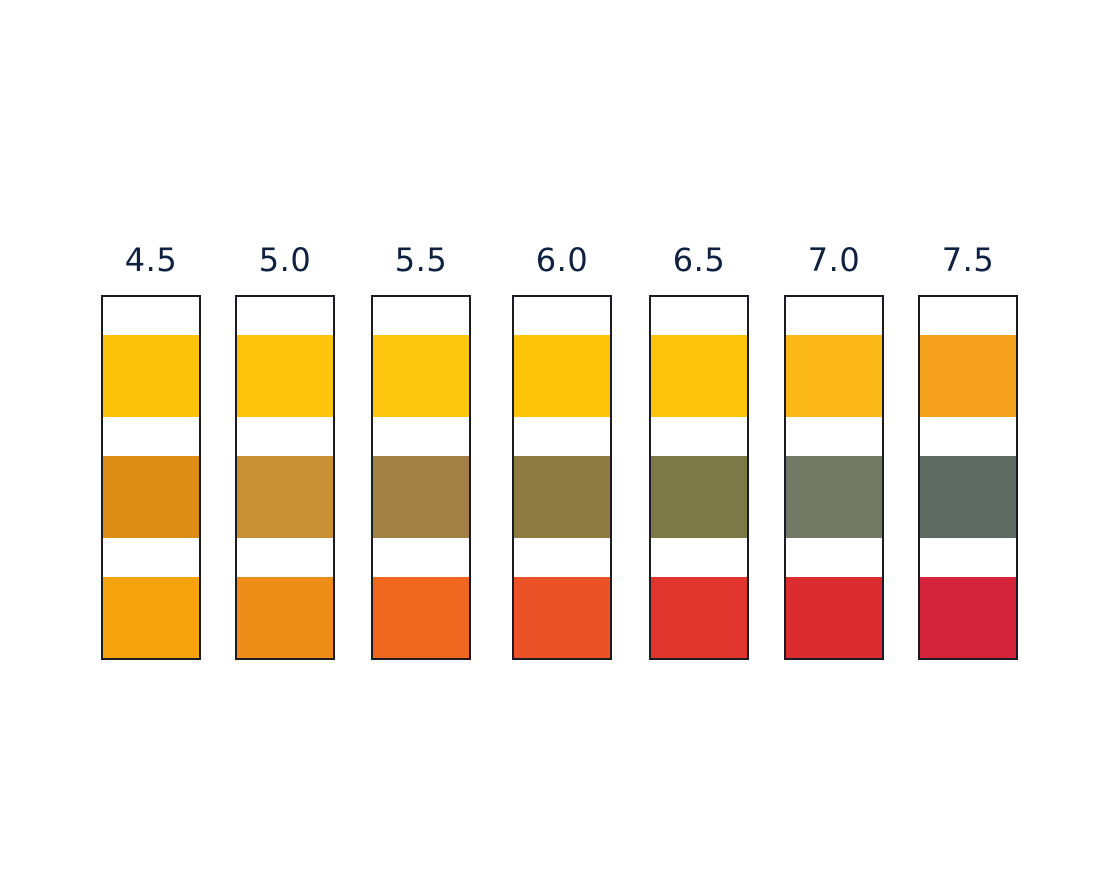 This screenshot has width=1096, height=887. What do you see at coordinates (421, 260) in the screenshot?
I see `ph-value-label: 5.5` at bounding box center [421, 260].